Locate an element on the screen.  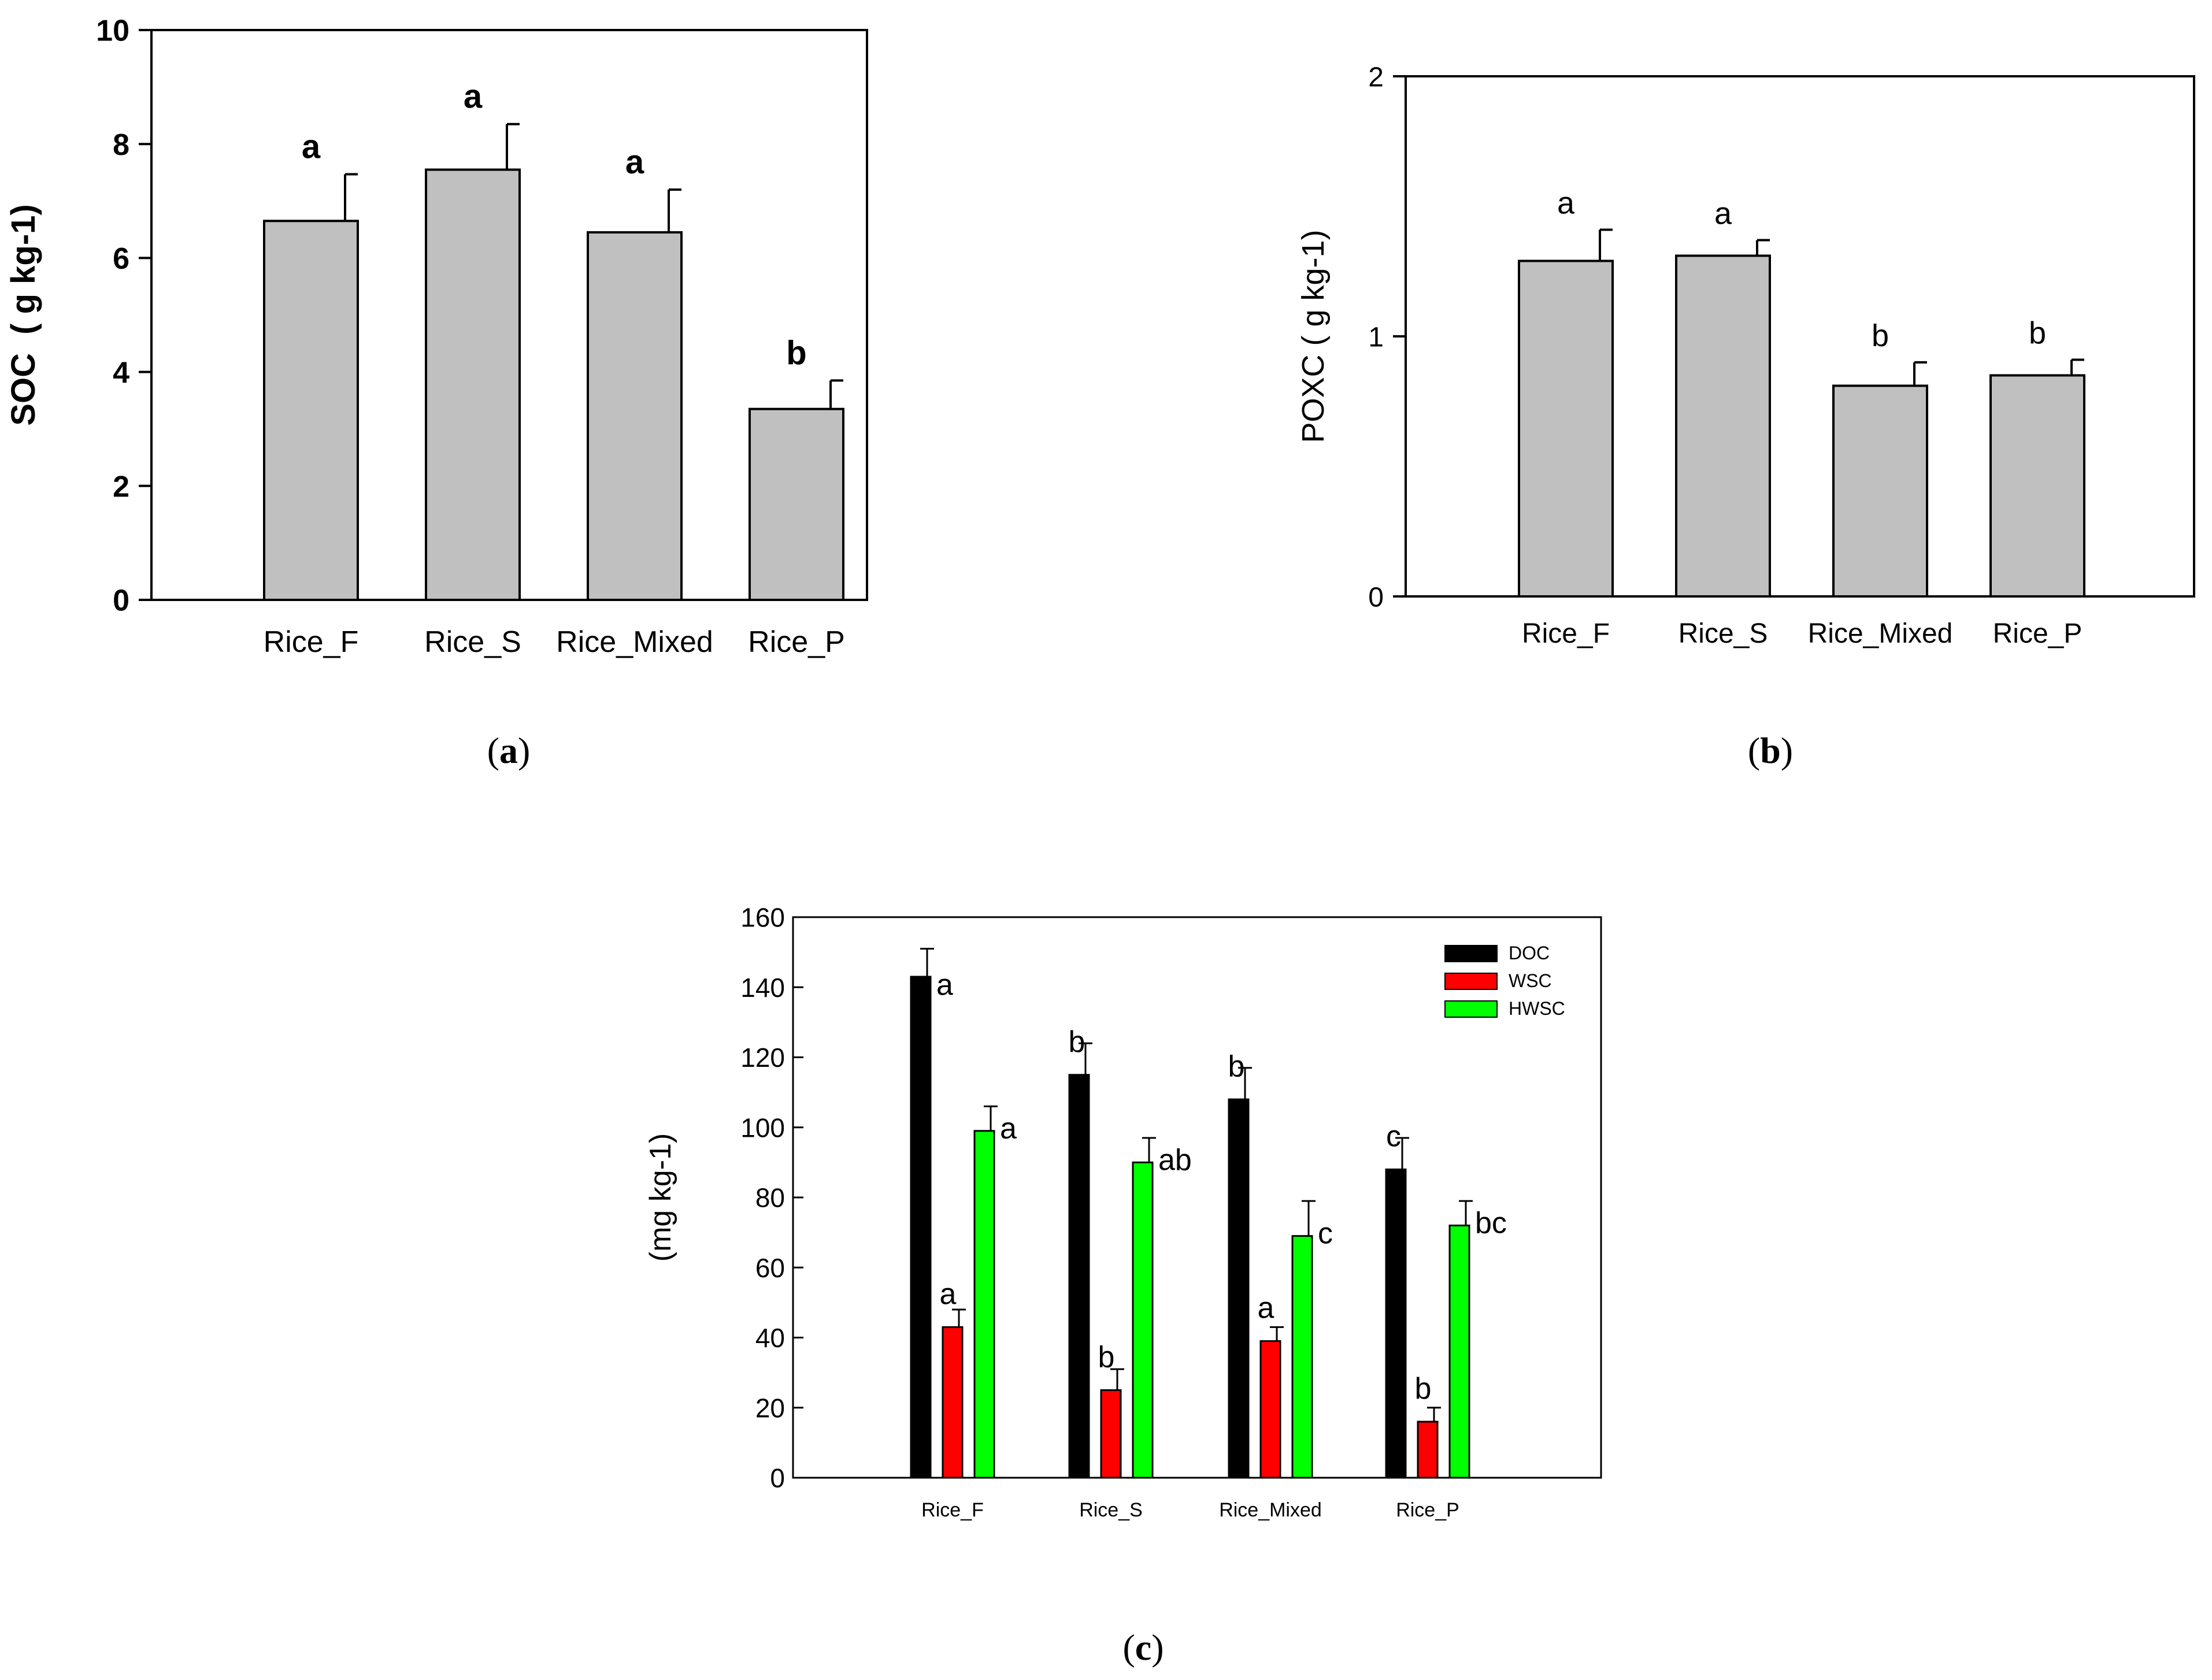
y-tick-label: 80 is located at coordinates (770, 1198).